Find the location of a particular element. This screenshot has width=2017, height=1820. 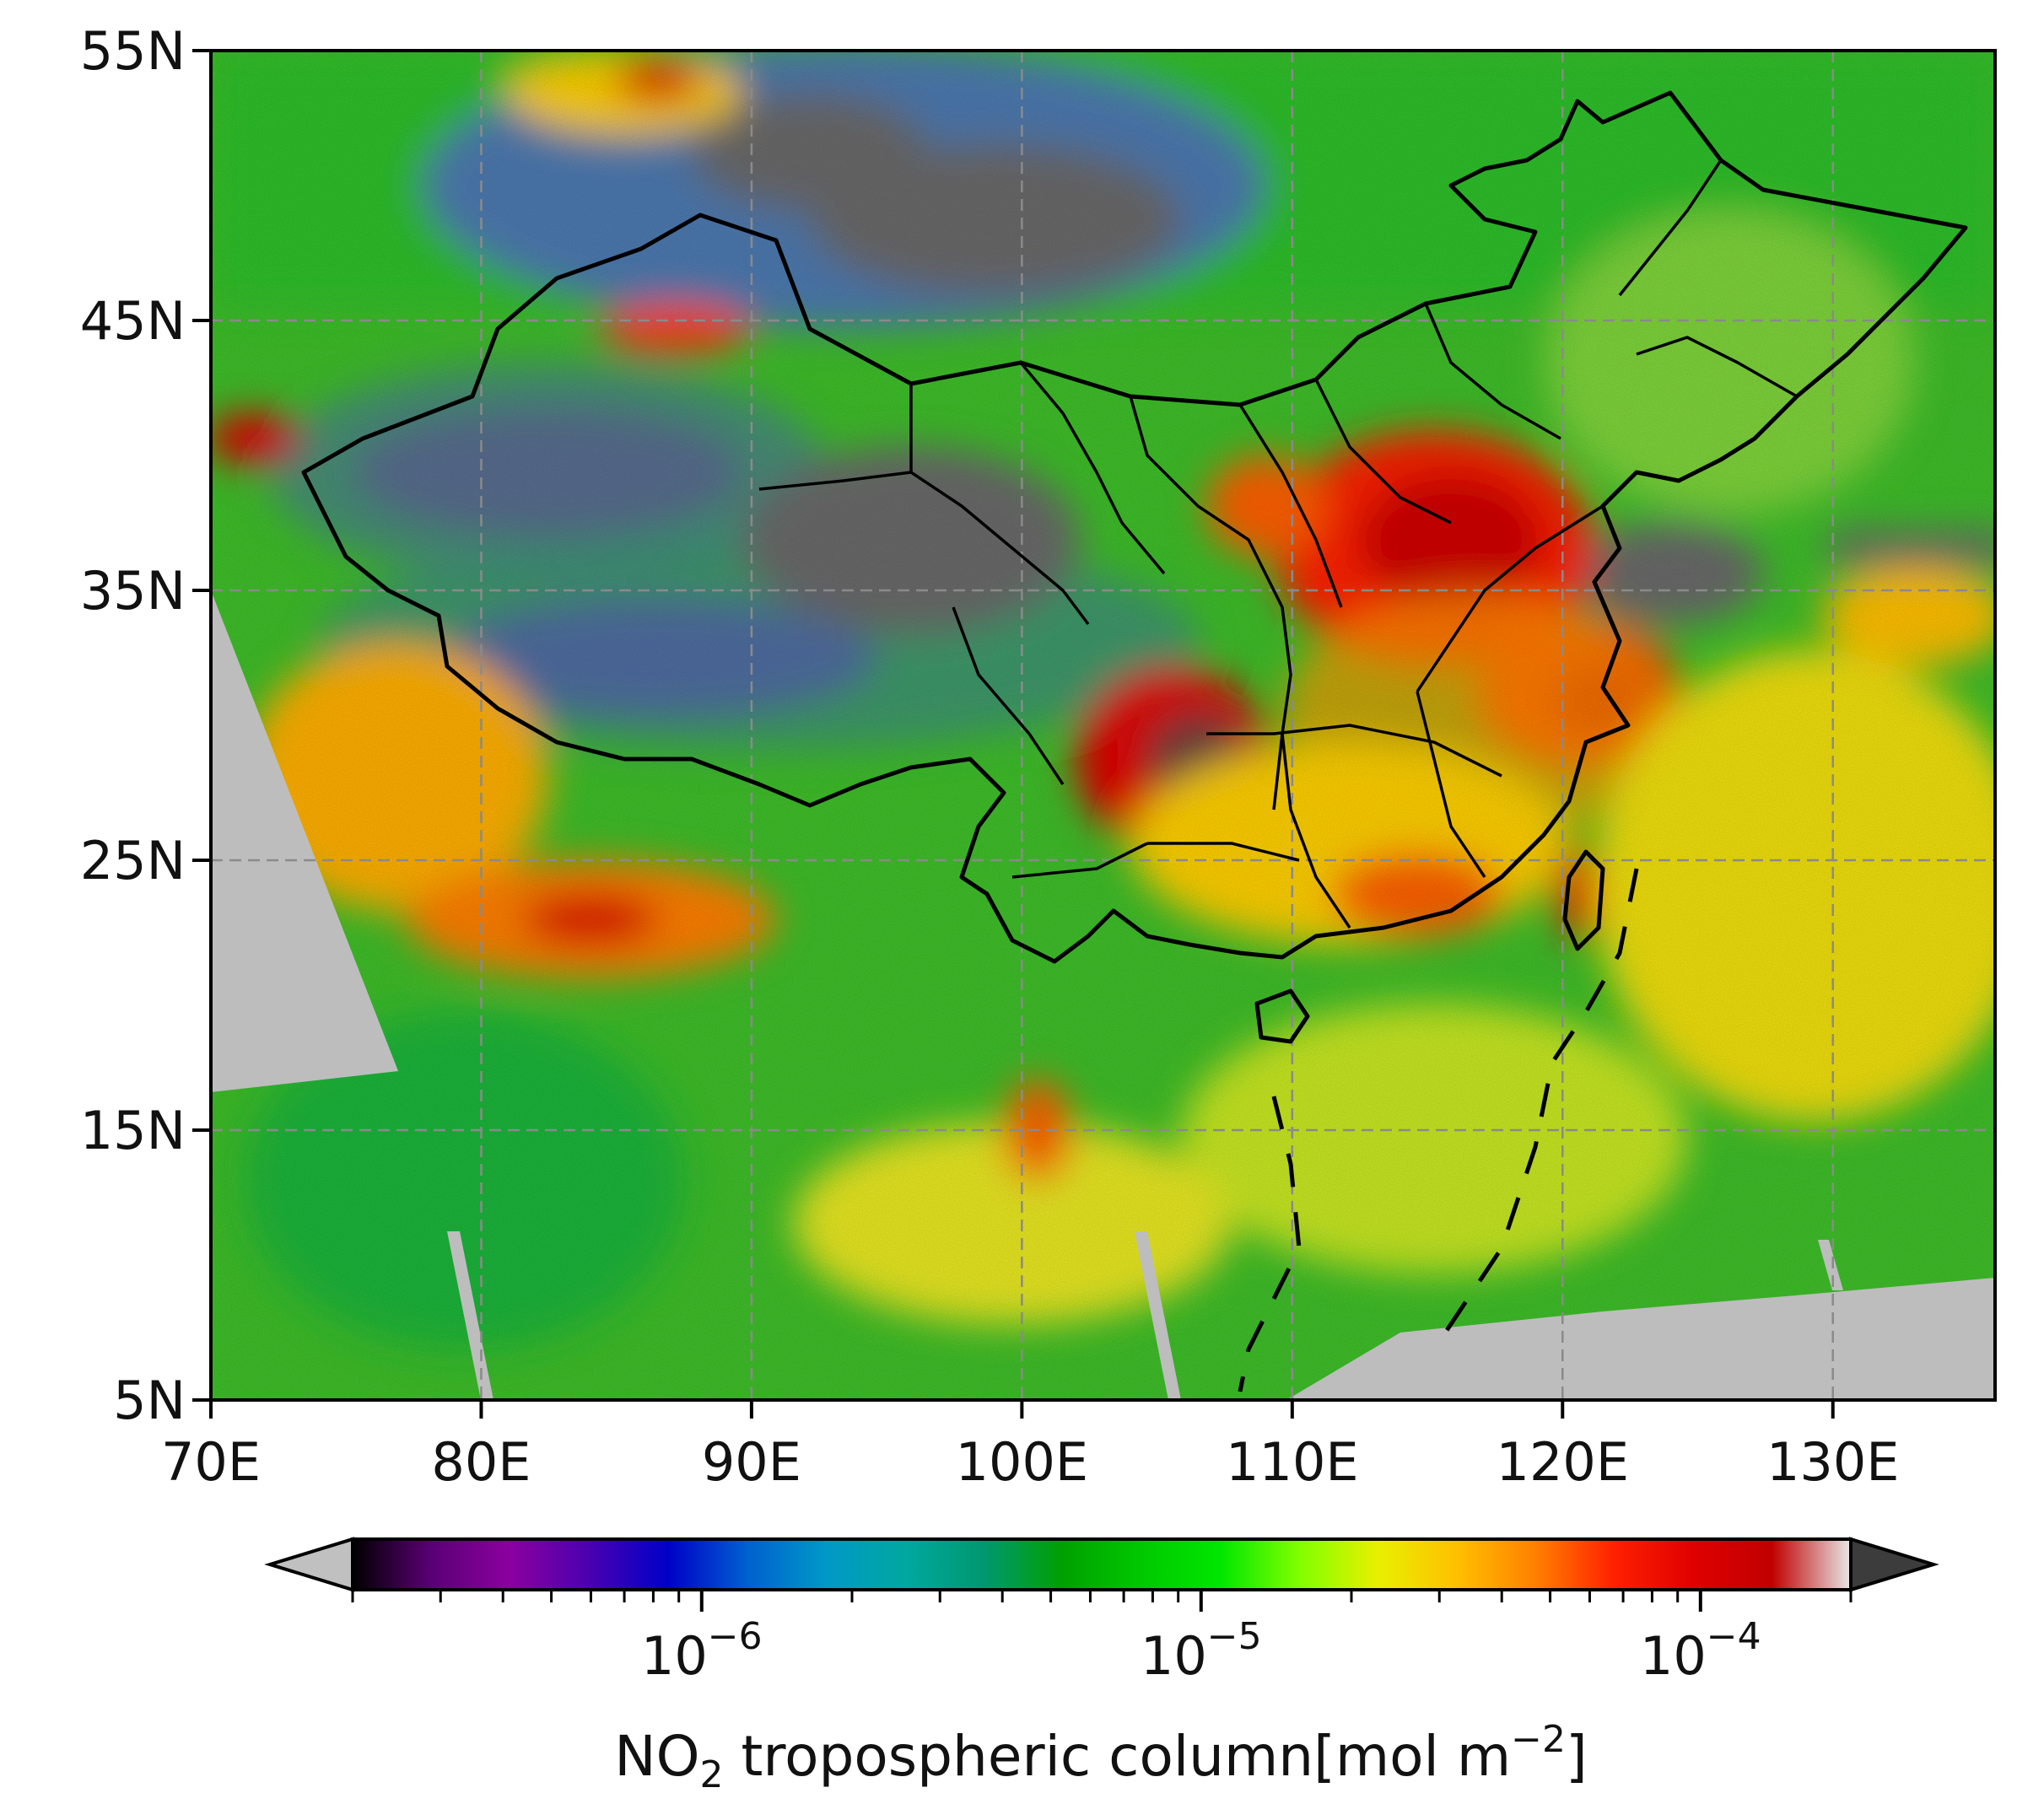

lon-tick-label: 130E is located at coordinates (1833, 1462).